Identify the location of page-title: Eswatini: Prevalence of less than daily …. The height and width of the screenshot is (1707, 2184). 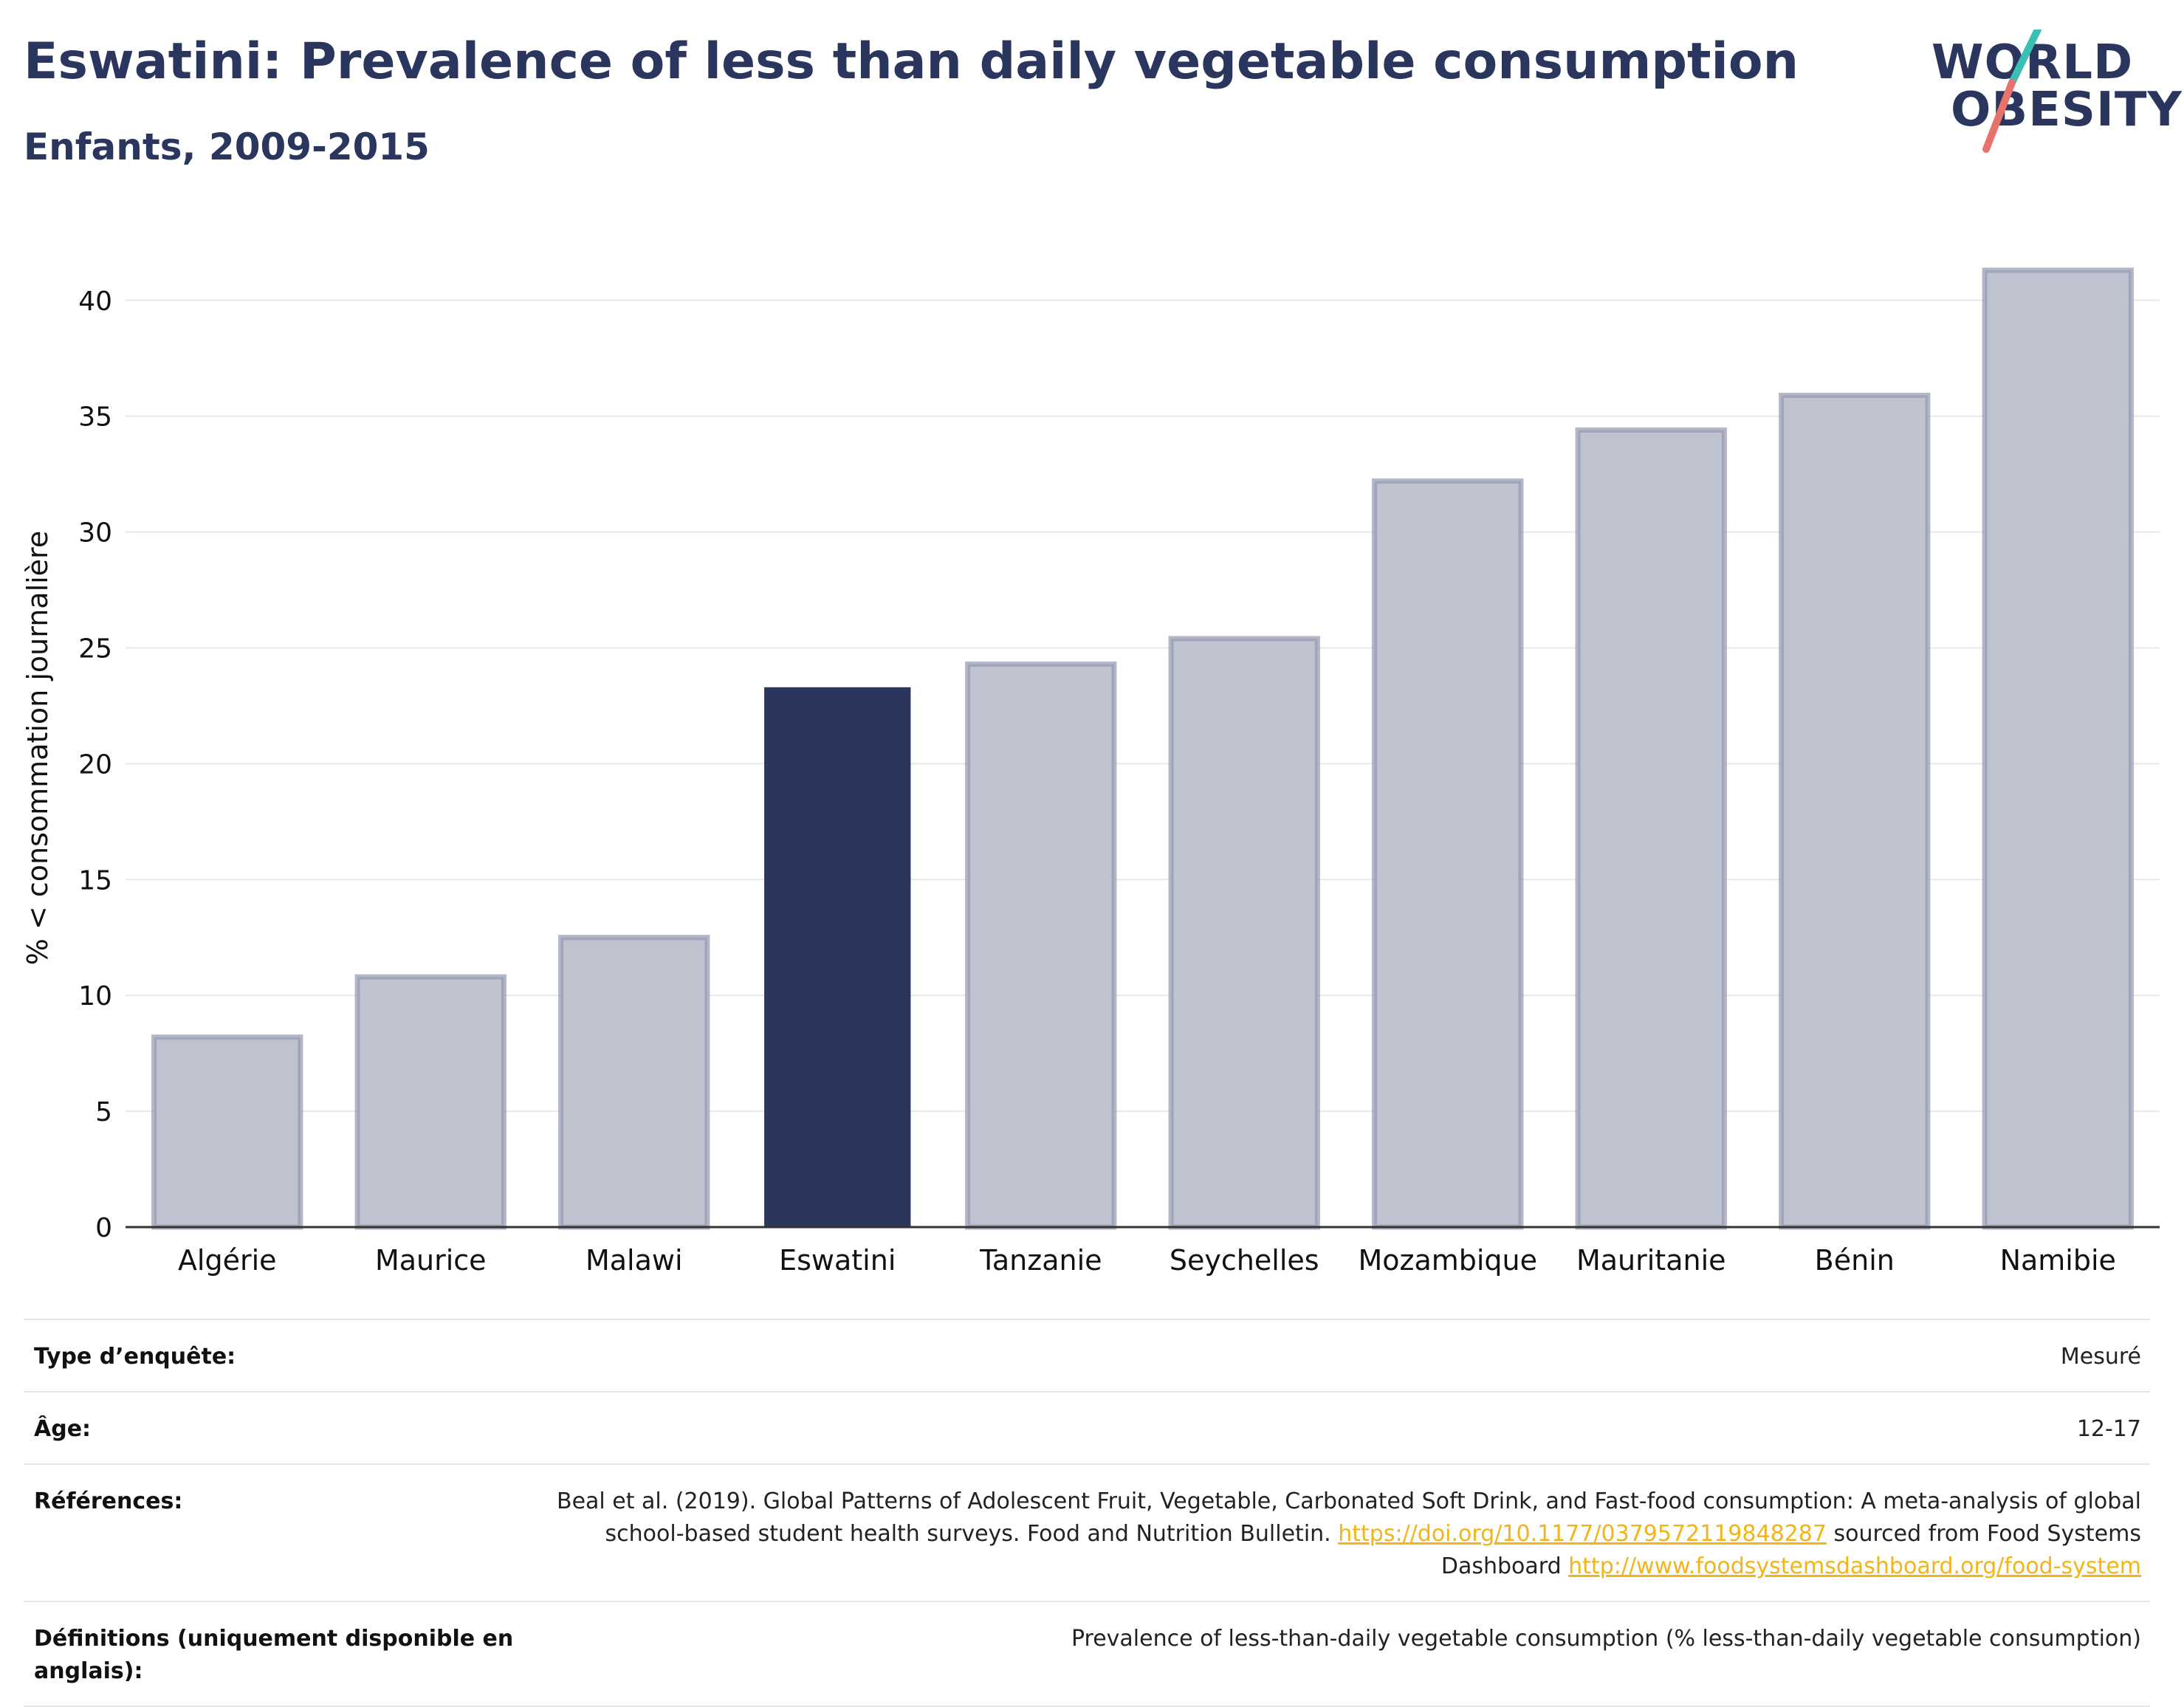
(911, 62).